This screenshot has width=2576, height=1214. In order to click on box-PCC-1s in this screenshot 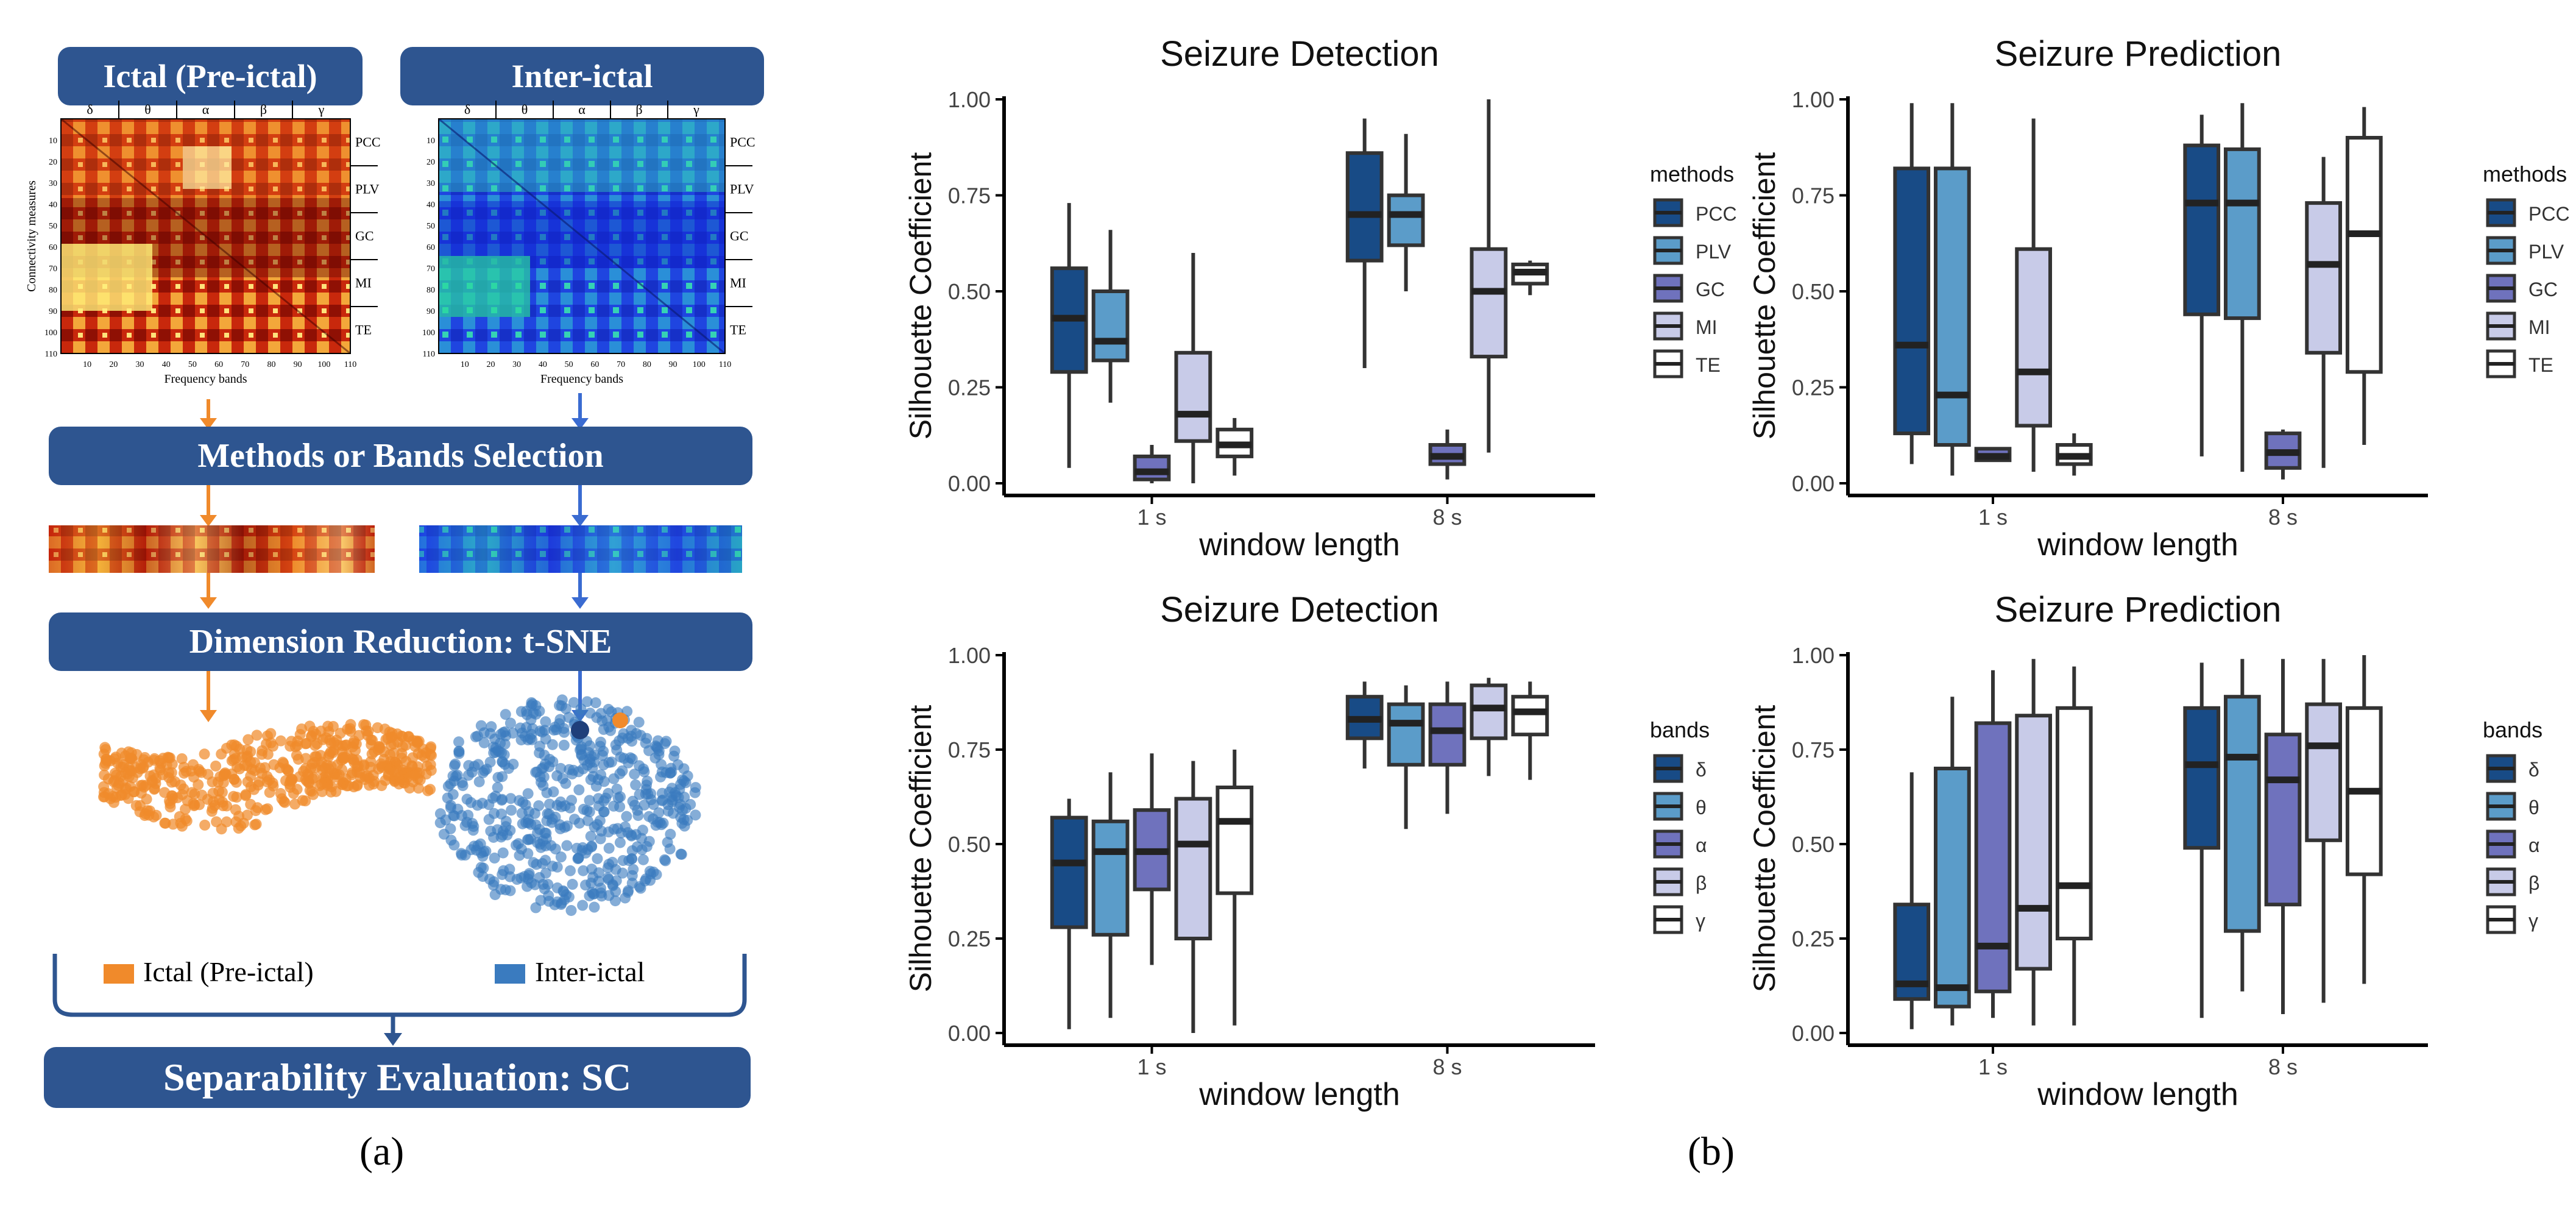, I will do `click(1912, 283)`.